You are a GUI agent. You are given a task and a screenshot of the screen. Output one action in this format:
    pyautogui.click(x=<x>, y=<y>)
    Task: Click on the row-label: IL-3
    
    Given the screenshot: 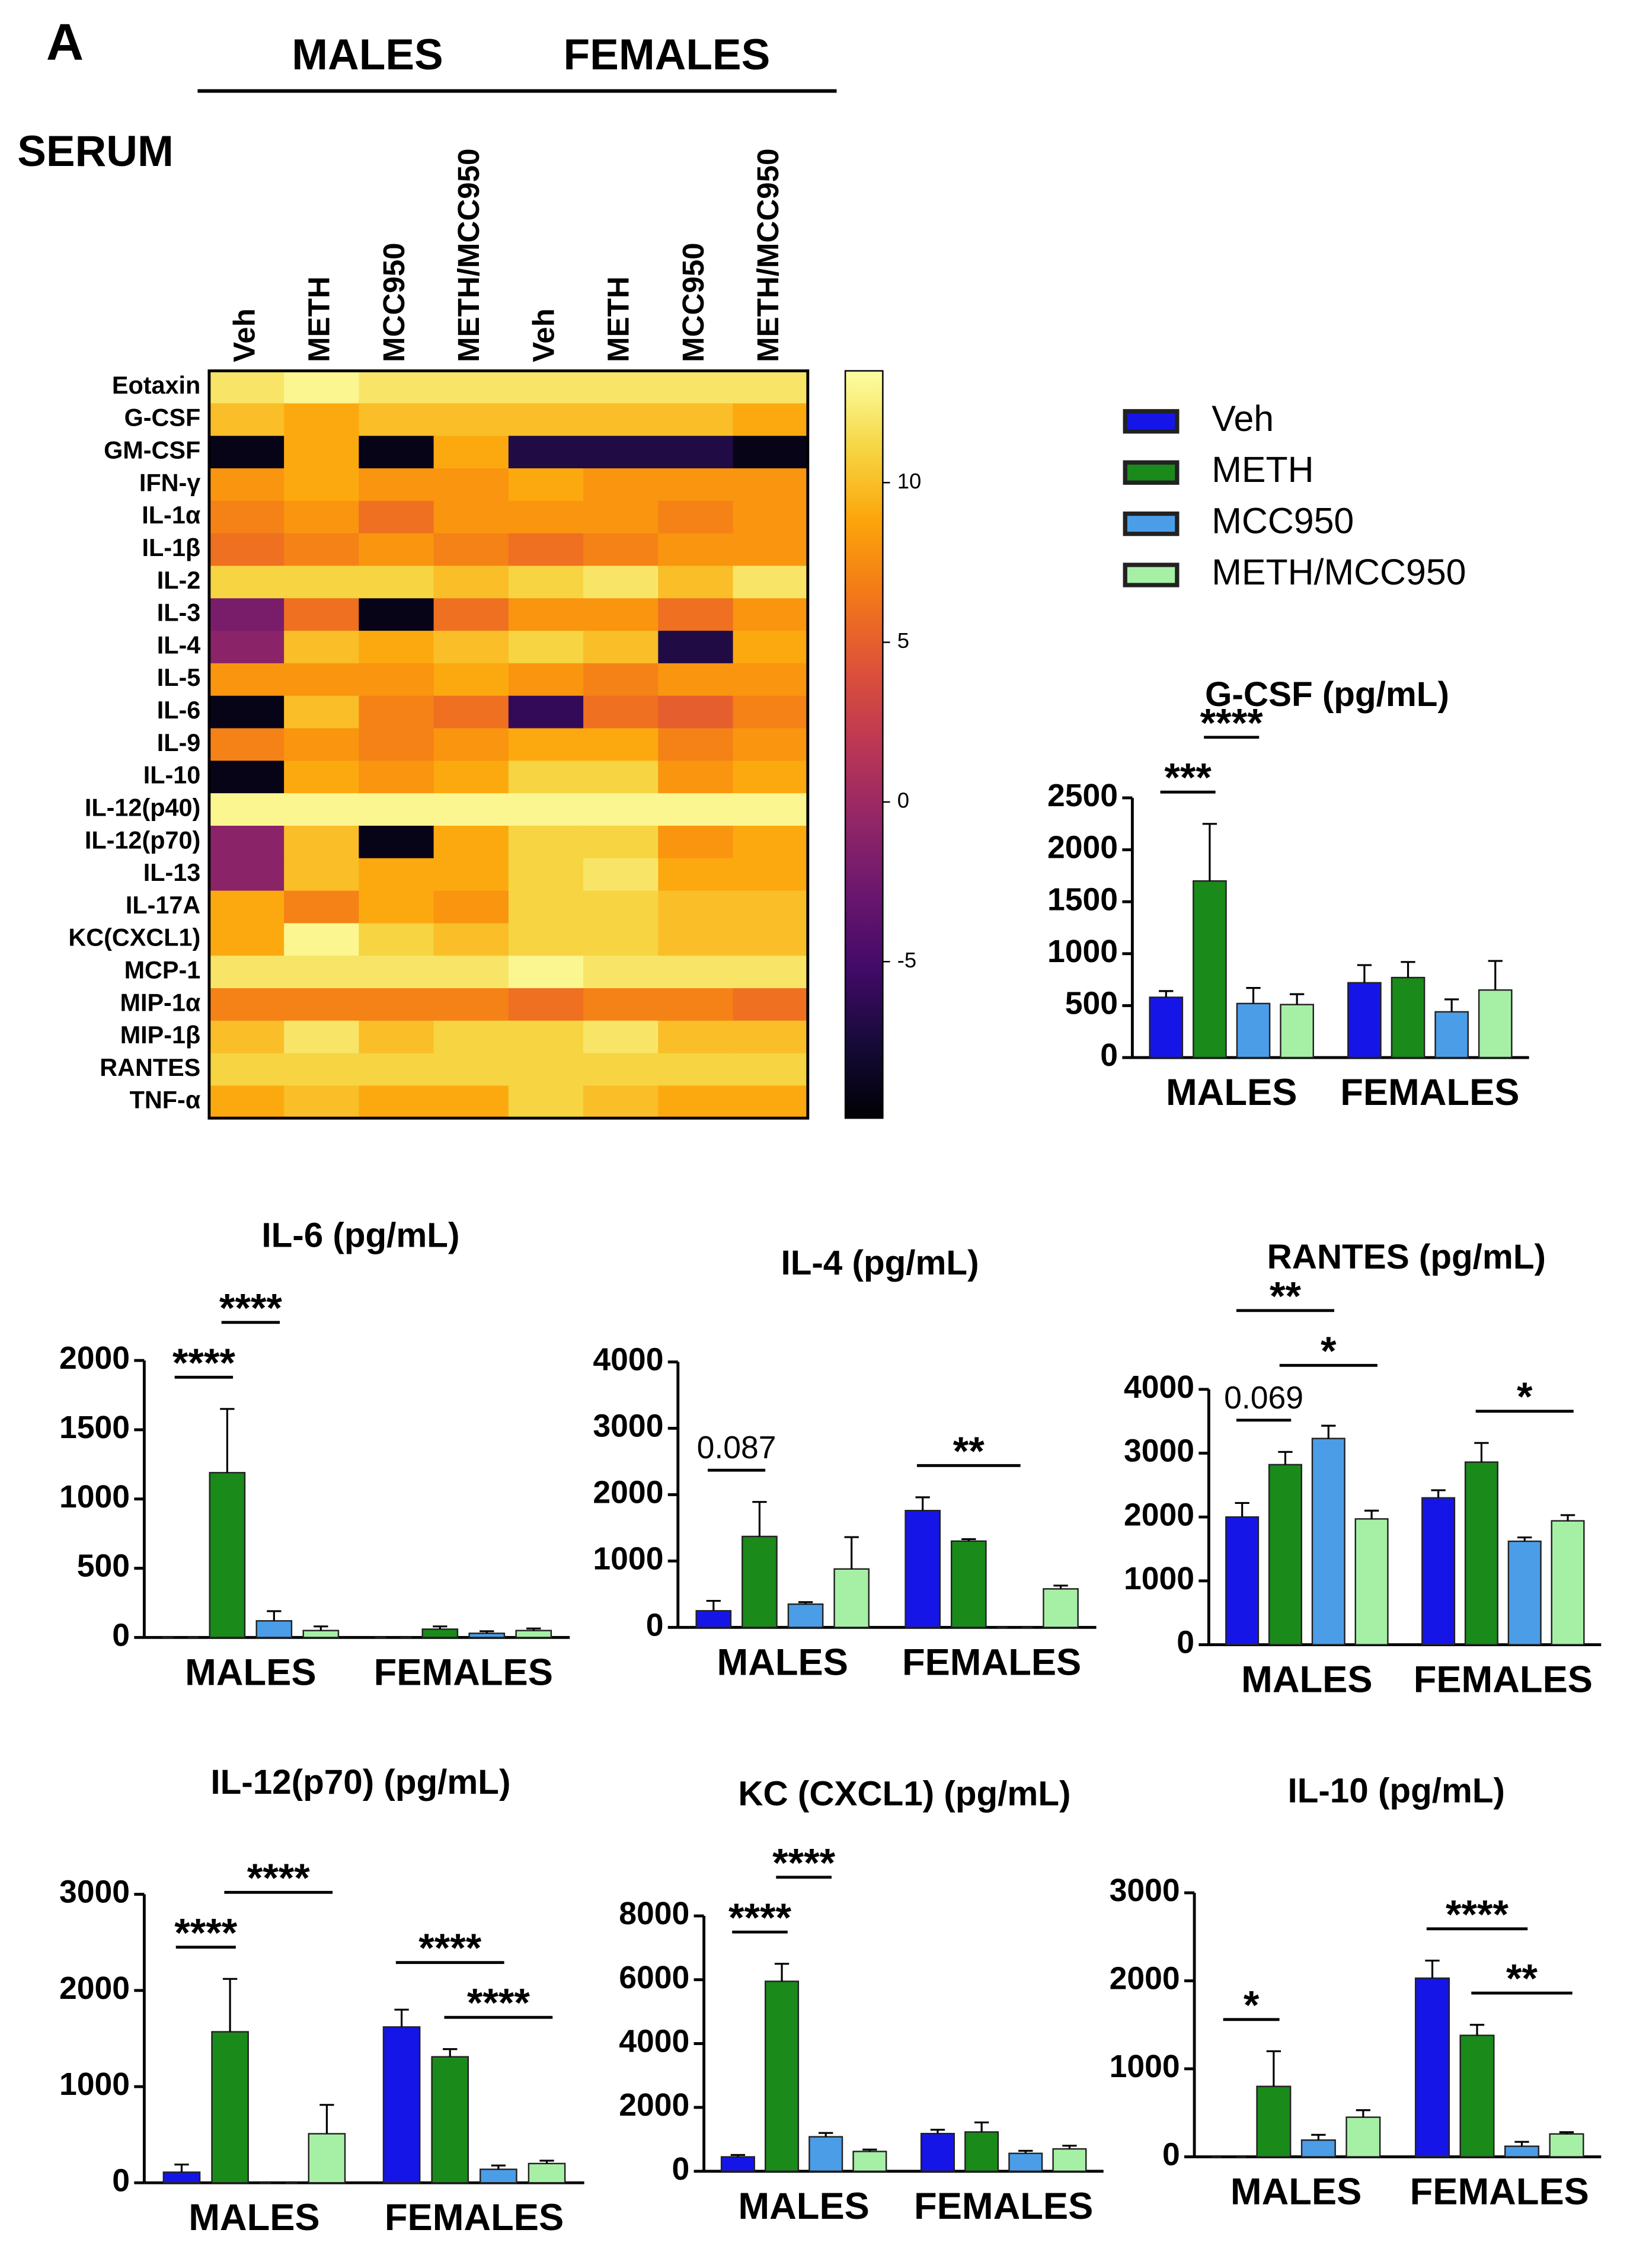 What is the action you would take?
    pyautogui.click(x=179, y=613)
    